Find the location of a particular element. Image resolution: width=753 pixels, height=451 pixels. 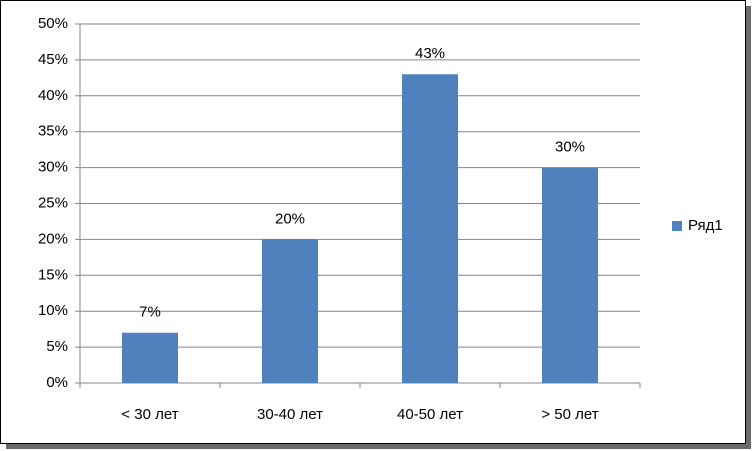

y-tick-label: 45% is located at coordinates (53, 59).